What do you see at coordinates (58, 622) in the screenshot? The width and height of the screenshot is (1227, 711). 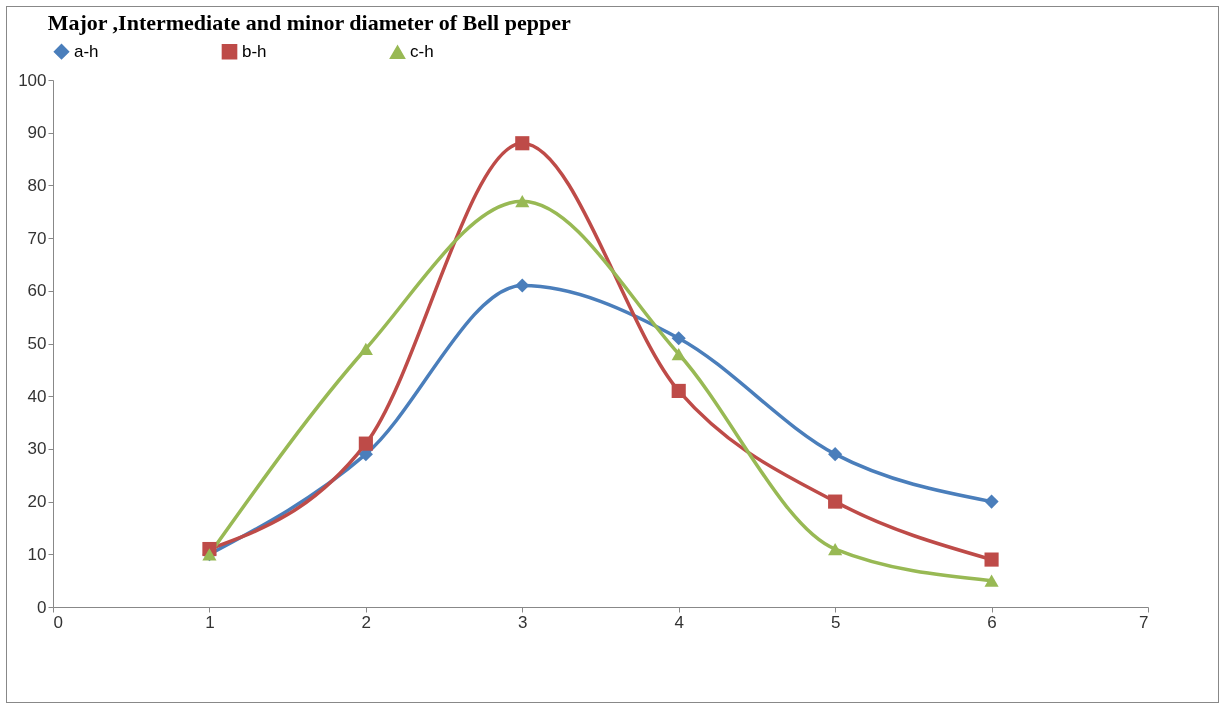 I see `x-tick-label: 0` at bounding box center [58, 622].